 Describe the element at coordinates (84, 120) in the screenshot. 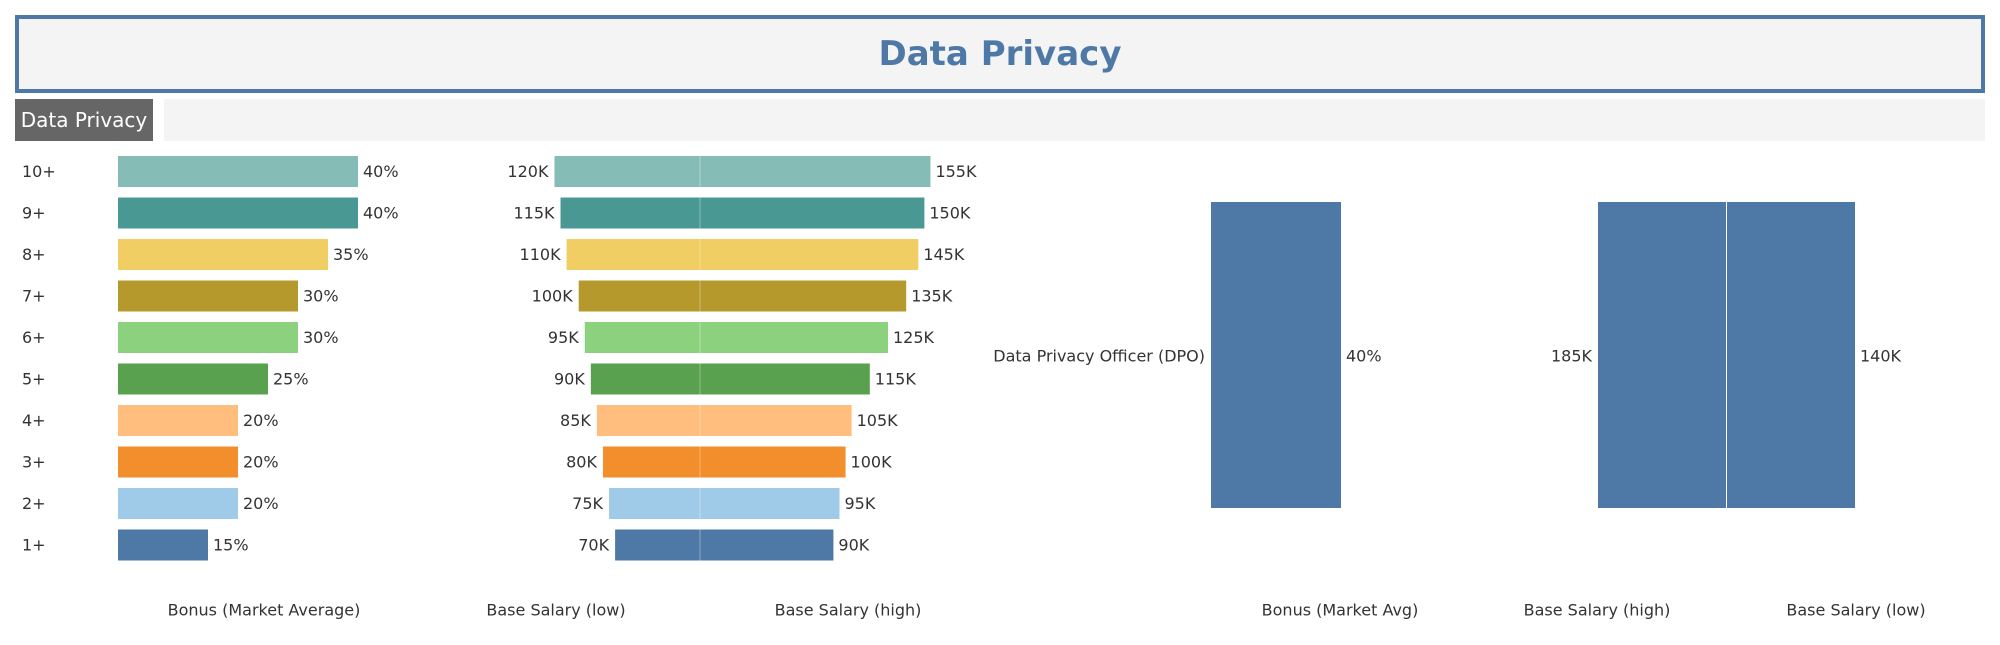

I see `section-tab: Data Privacy` at that location.